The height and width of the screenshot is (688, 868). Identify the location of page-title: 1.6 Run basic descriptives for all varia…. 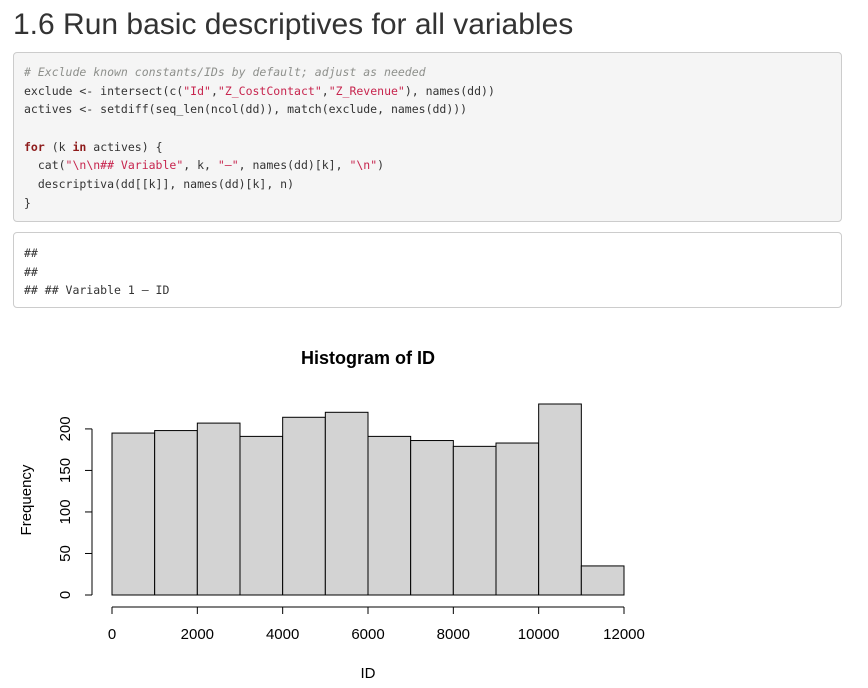
(293, 24).